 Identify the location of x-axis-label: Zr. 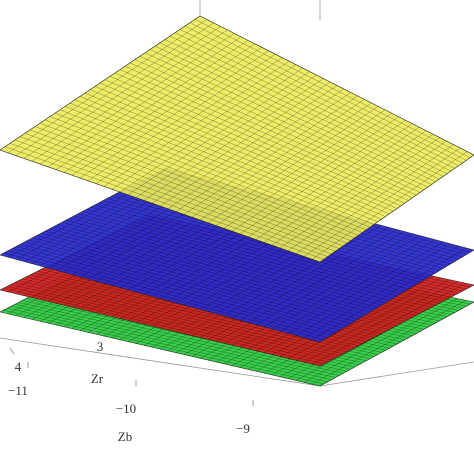
(97, 378).